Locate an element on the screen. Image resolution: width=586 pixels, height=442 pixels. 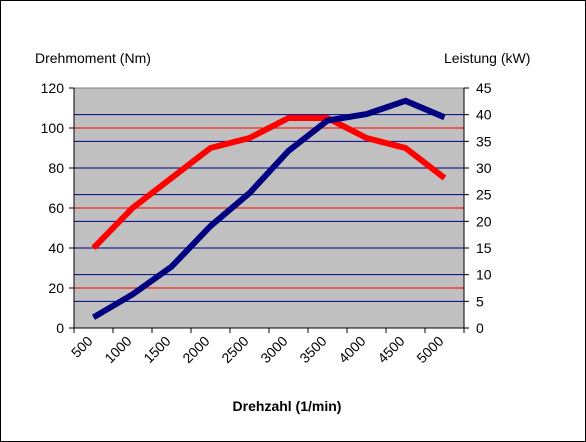
left-tick-label: 100 is located at coordinates (53, 128).